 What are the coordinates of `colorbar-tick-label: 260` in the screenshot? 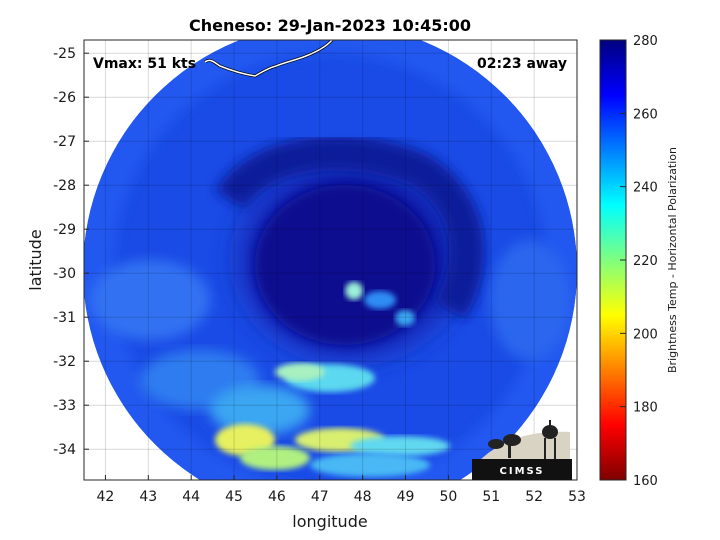 It's located at (645, 114).